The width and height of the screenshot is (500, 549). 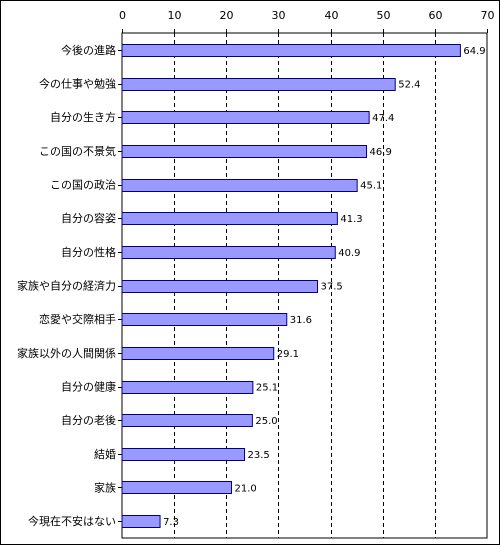 I want to click on category-label: 今現在不安はない, so click(x=72, y=521).